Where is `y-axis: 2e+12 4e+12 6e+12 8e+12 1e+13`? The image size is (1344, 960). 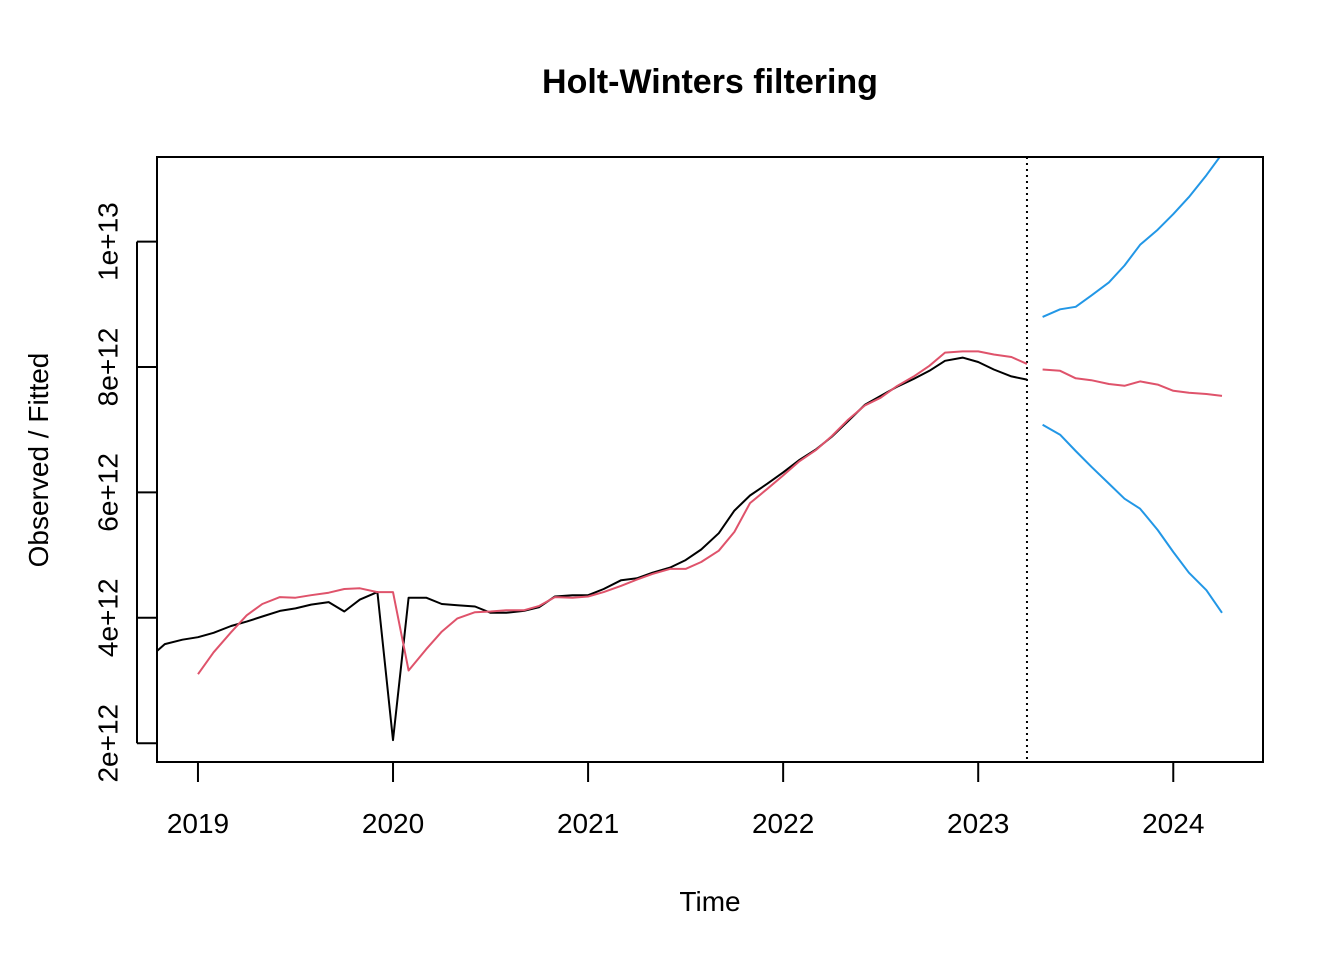 y-axis: 2e+12 4e+12 6e+12 8e+12 1e+13 is located at coordinates (124, 492).